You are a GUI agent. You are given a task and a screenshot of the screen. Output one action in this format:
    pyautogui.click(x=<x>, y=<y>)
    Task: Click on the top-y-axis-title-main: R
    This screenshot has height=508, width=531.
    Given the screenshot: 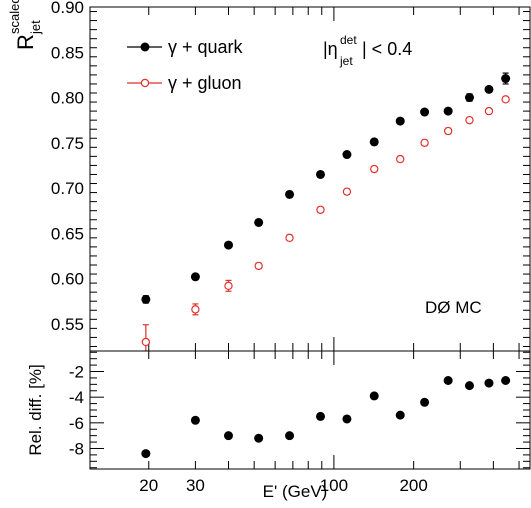 What is the action you would take?
    pyautogui.click(x=25, y=42)
    